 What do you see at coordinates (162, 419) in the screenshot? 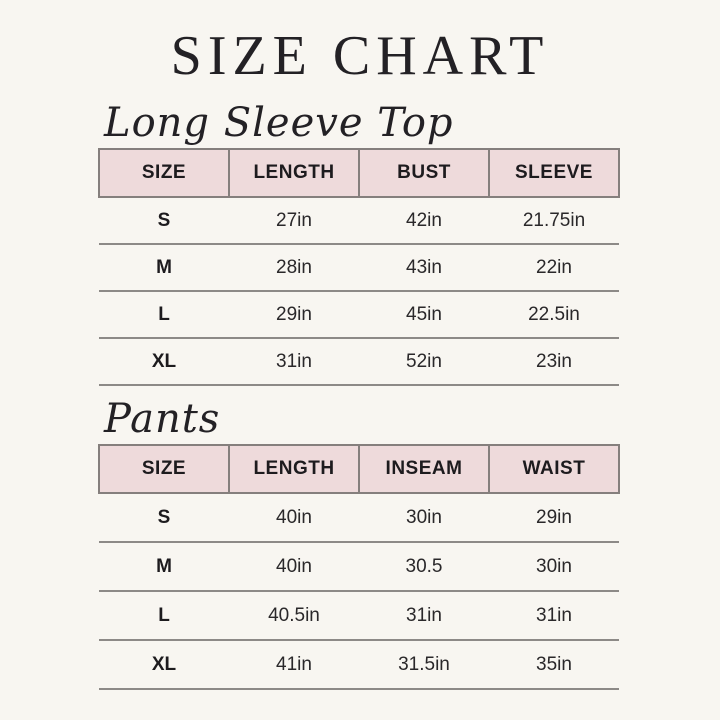
I see `section-heading-pants: Pants` at bounding box center [162, 419].